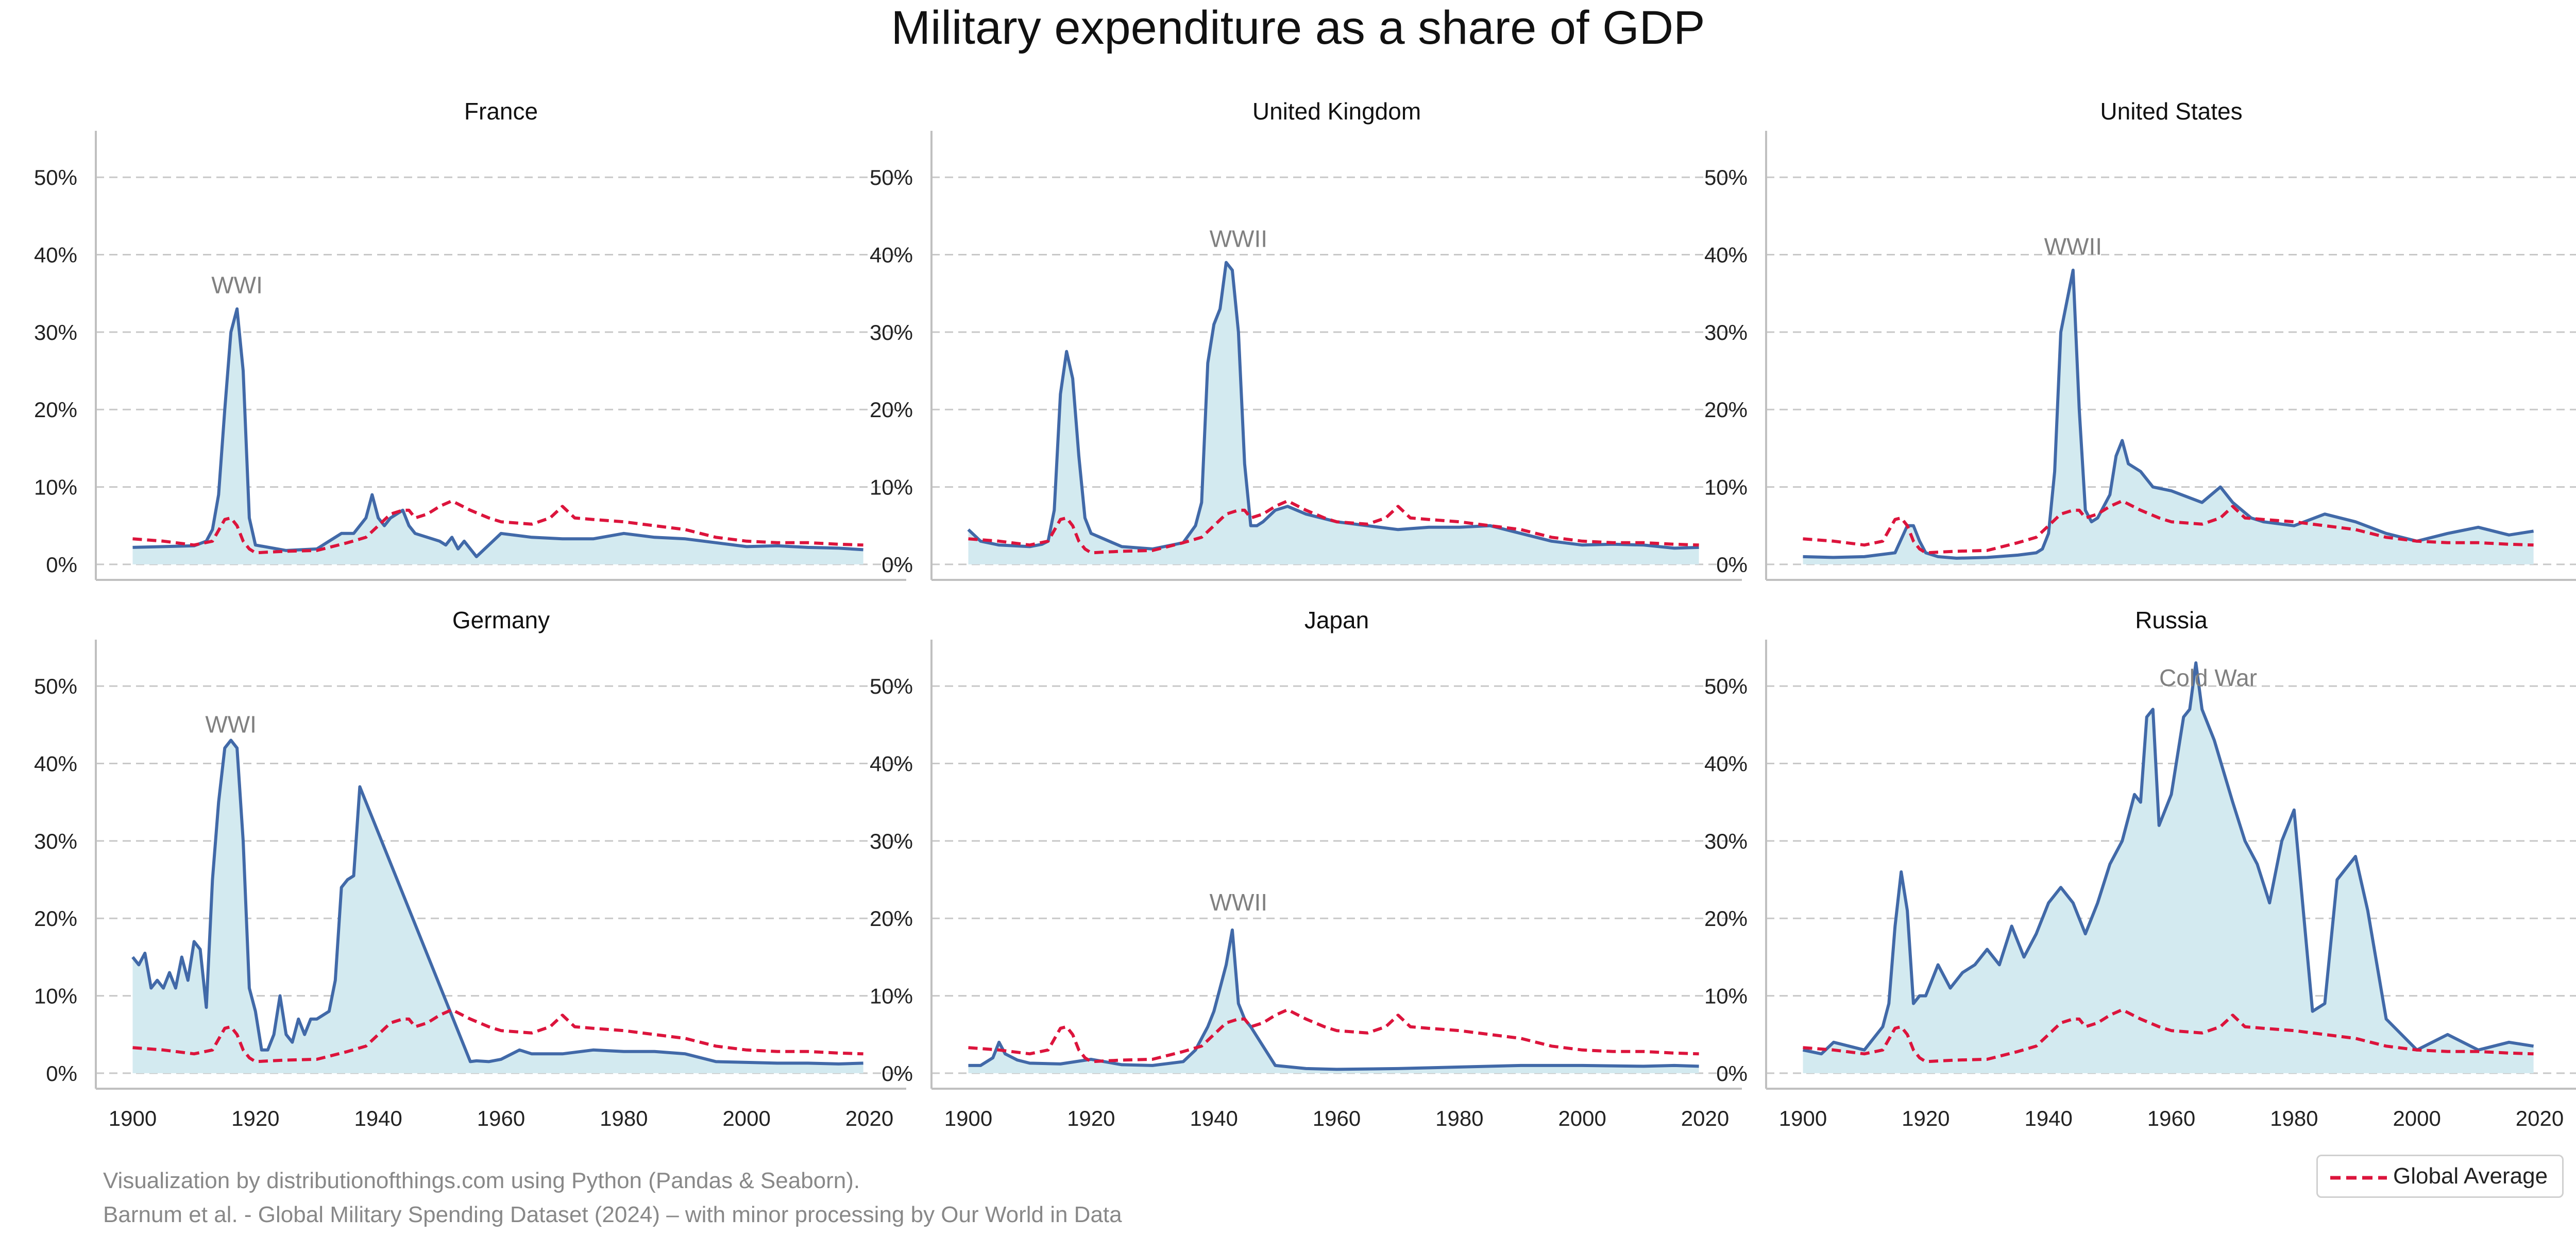  I want to click on panel-title: United States, so click(2171, 111).